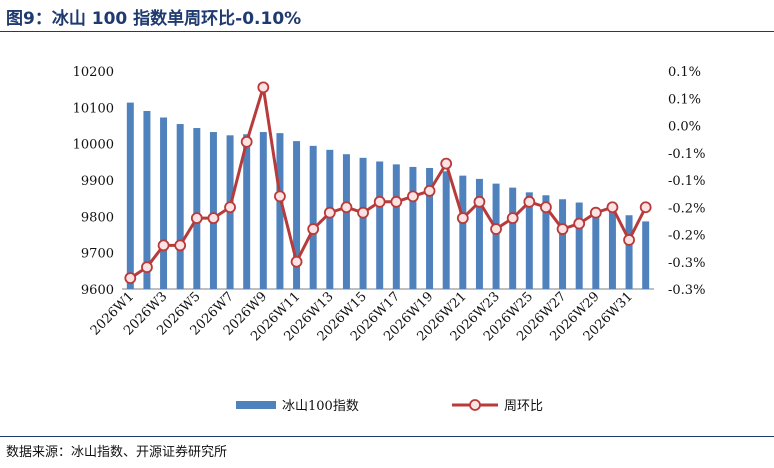 This screenshot has width=774, height=468. I want to click on legend: 冰山100指数 周环比, so click(389, 406).